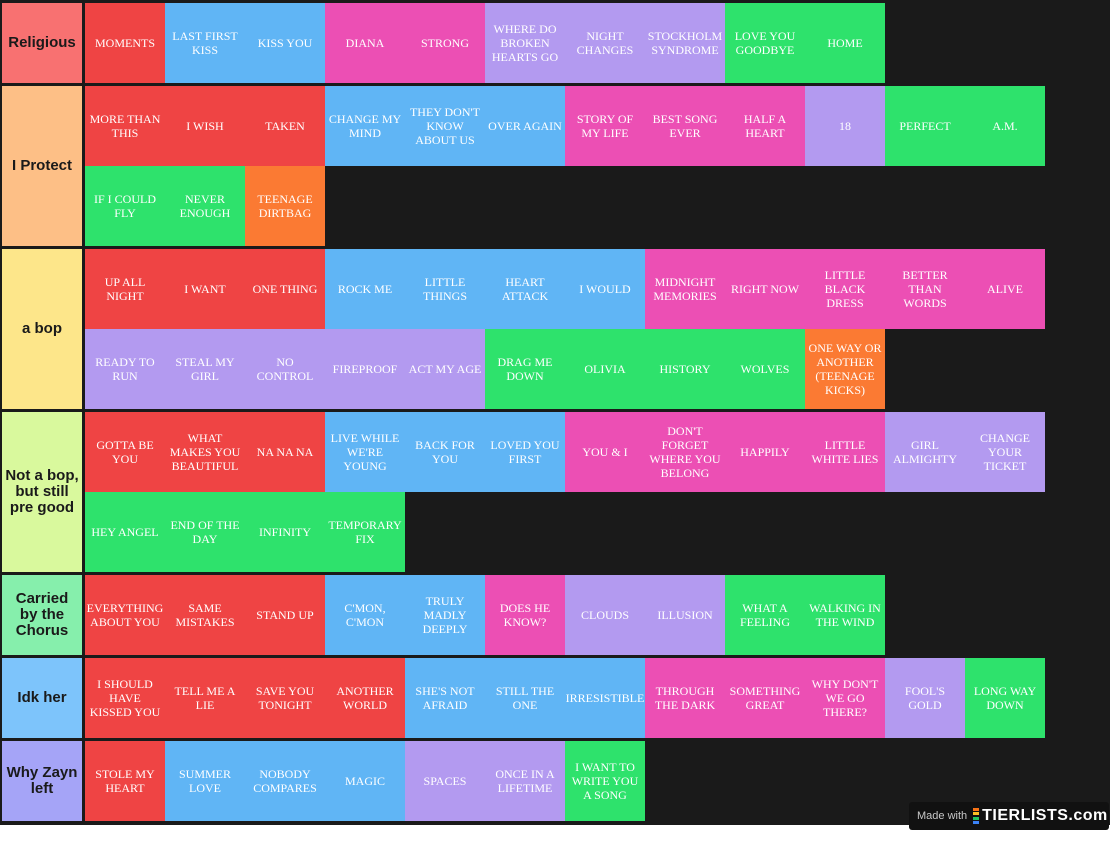 This screenshot has height=855, width=1110. What do you see at coordinates (125, 781) in the screenshot?
I see `tier-item: STOLE MY HEART` at bounding box center [125, 781].